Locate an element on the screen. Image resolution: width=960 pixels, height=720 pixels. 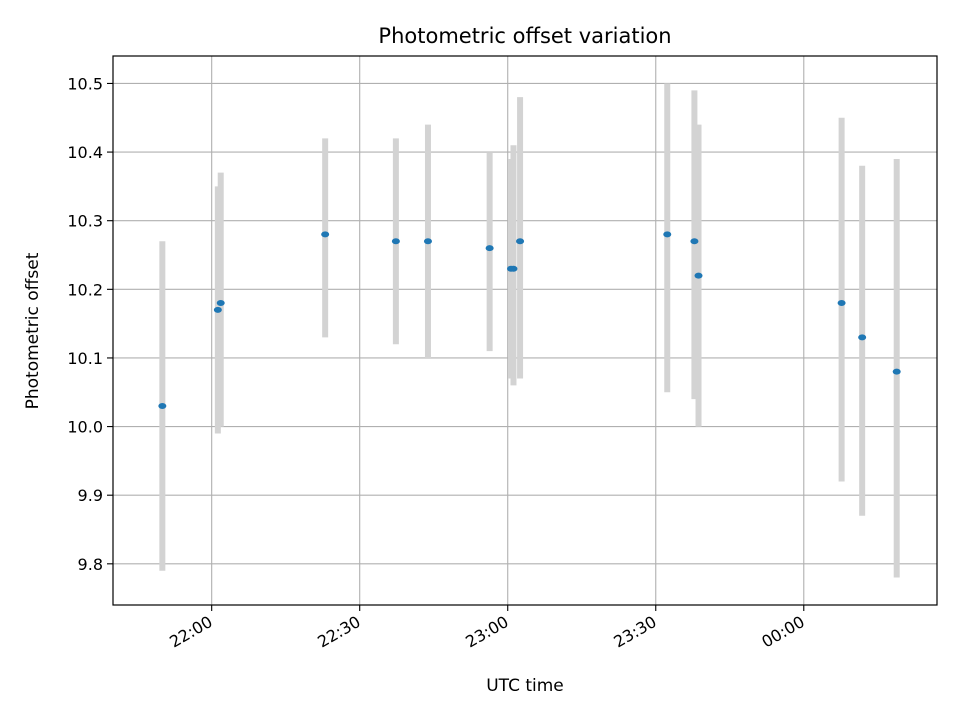
x-axis-label: UTC time is located at coordinates (525, 686).